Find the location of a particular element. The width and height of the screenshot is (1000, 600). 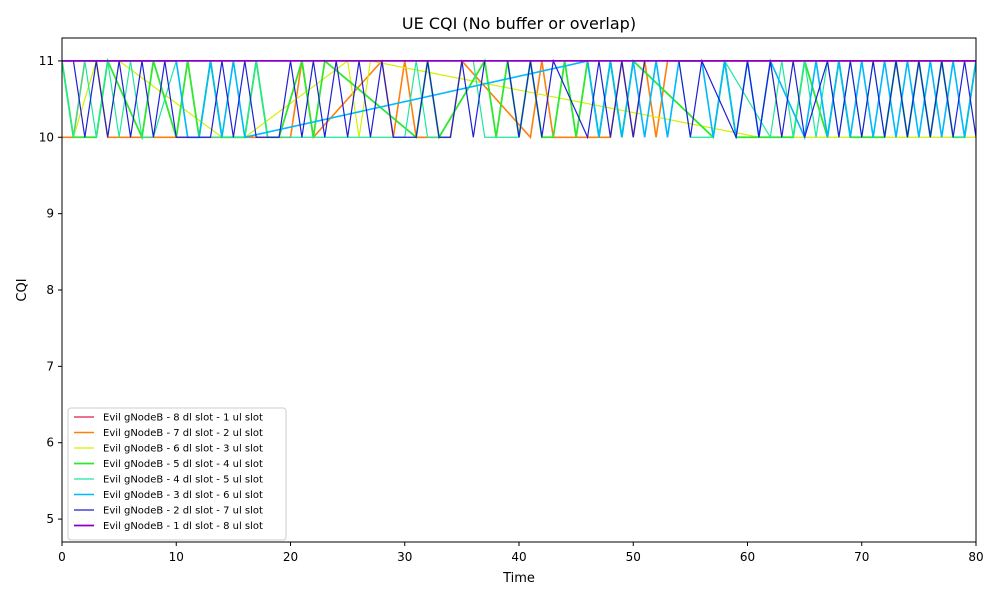

legend-entry-8: Evil gNodeB - 1 dl slot - 8 ul slot is located at coordinates (183, 526).